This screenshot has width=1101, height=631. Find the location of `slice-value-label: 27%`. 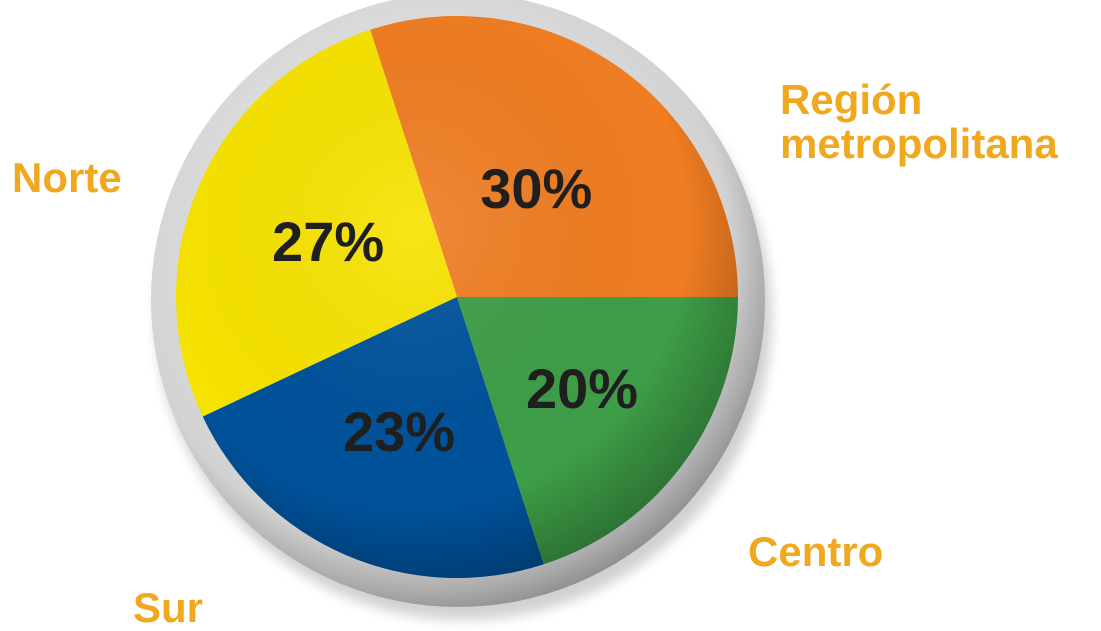

slice-value-label: 27% is located at coordinates (328, 241).